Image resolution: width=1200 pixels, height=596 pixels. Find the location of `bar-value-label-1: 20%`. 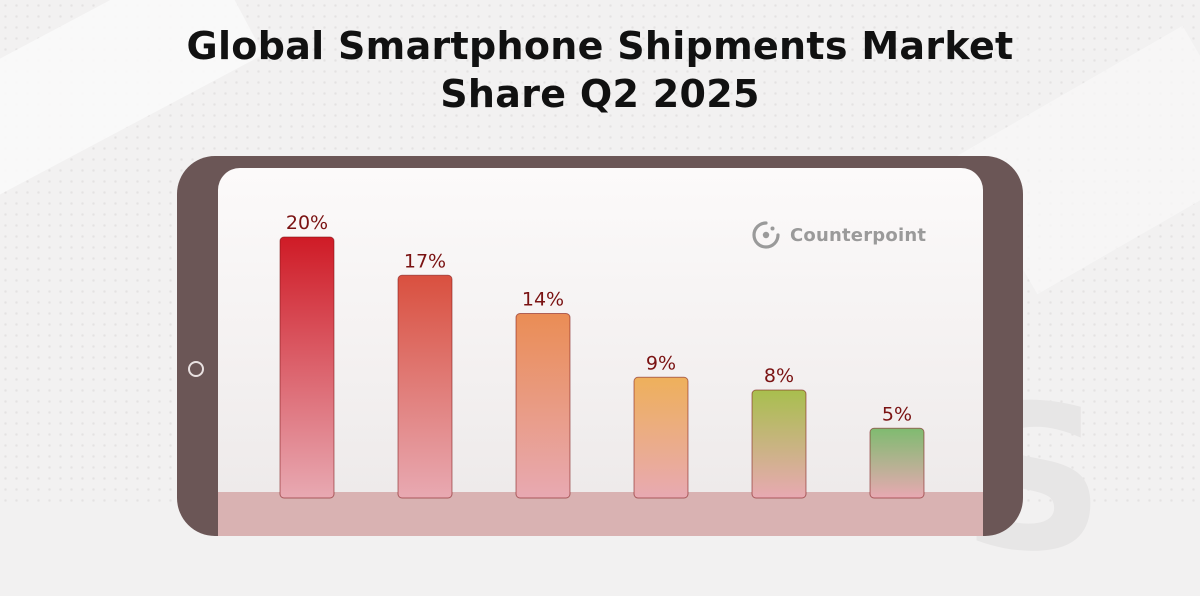

bar-value-label-1: 20% is located at coordinates (307, 223).